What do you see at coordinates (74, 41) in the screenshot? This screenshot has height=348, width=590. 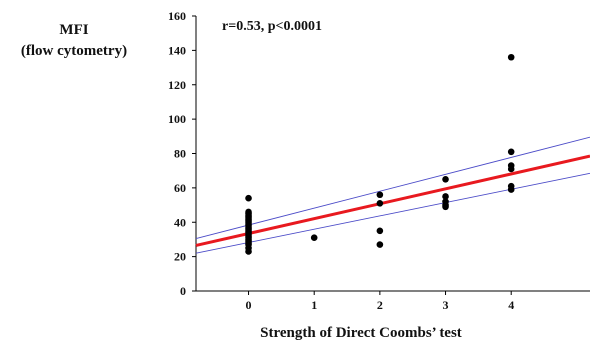 I see `y-axis-label: MFI (flow cytometry)` at bounding box center [74, 41].